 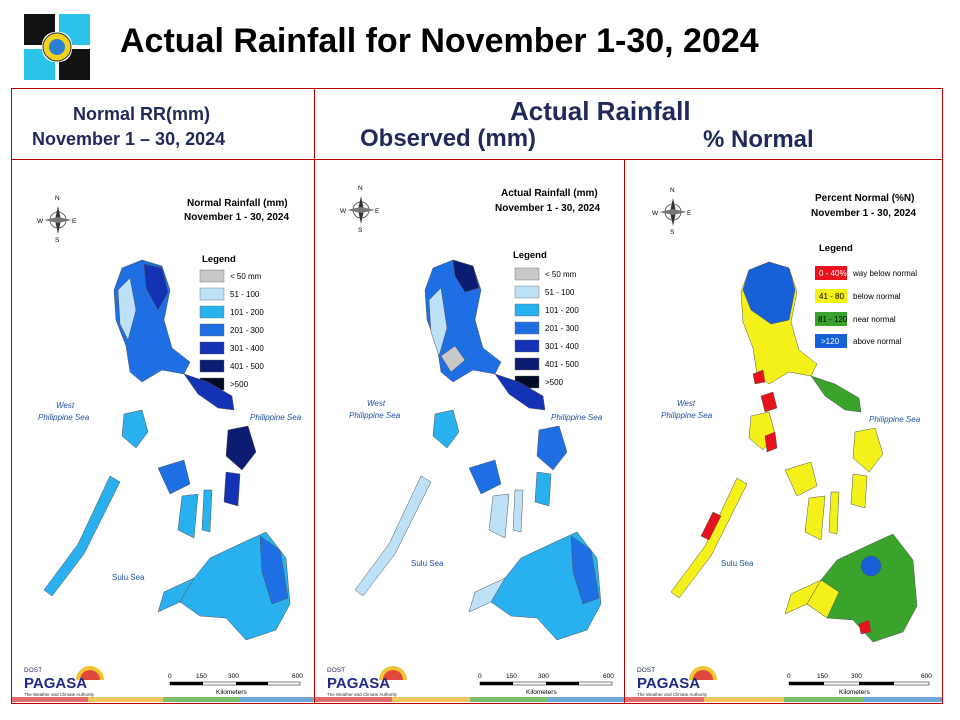 What do you see at coordinates (689, 213) in the screenshot?
I see `compass-e: E` at bounding box center [689, 213].